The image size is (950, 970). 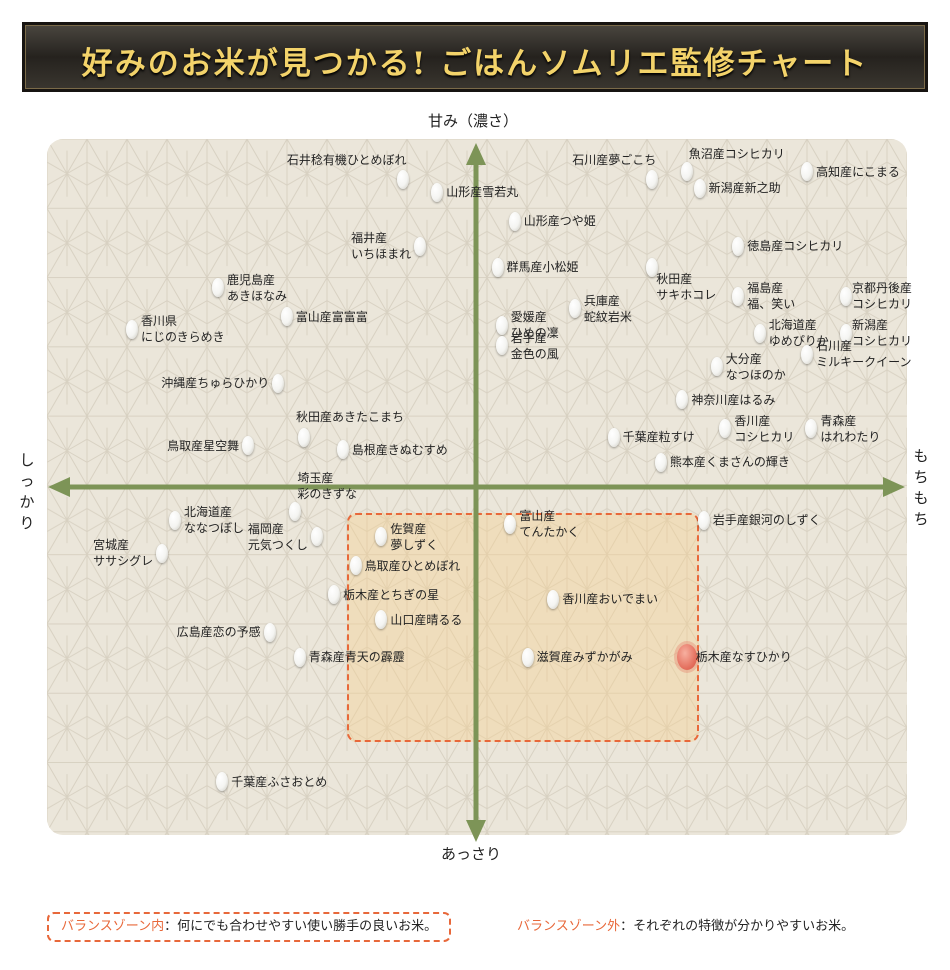 What do you see at coordinates (858, 171) in the screenshot?
I see `point-label: 高知産にこまる` at bounding box center [858, 171].